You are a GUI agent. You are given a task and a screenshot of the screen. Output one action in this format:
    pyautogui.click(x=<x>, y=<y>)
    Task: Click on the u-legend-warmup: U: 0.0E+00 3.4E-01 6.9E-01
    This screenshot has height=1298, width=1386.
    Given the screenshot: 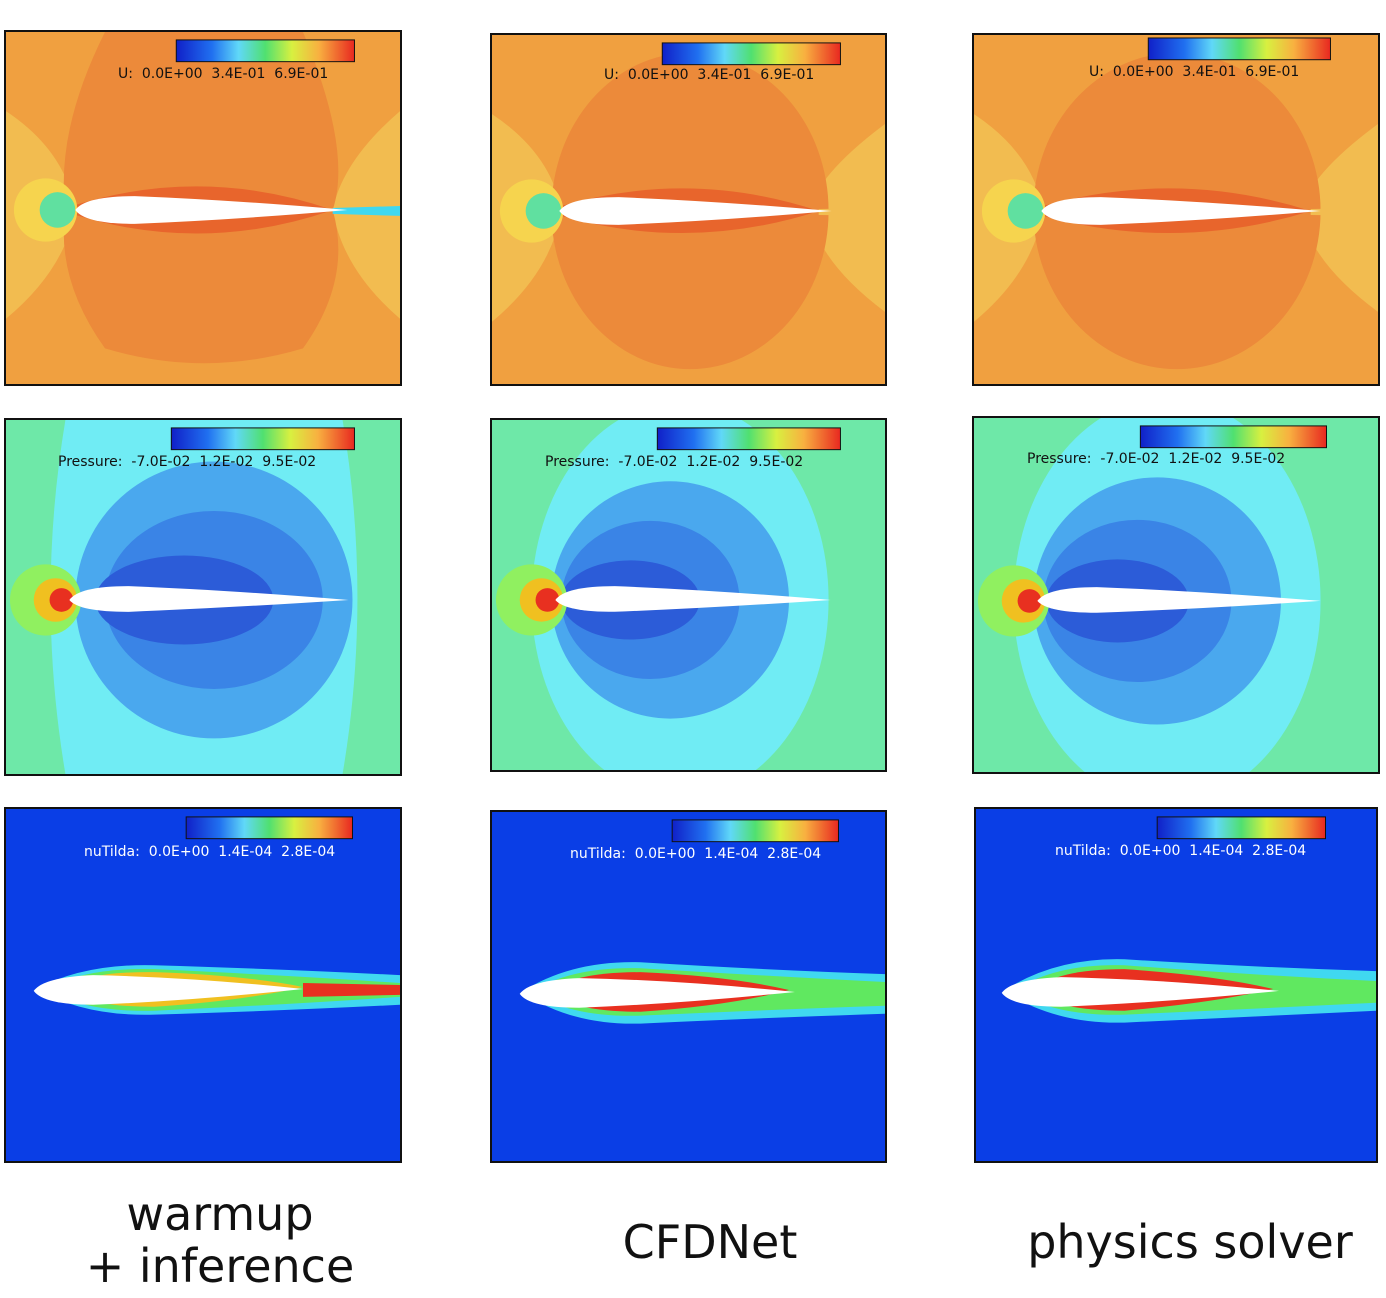 What is the action you would take?
    pyautogui.click(x=223, y=74)
    